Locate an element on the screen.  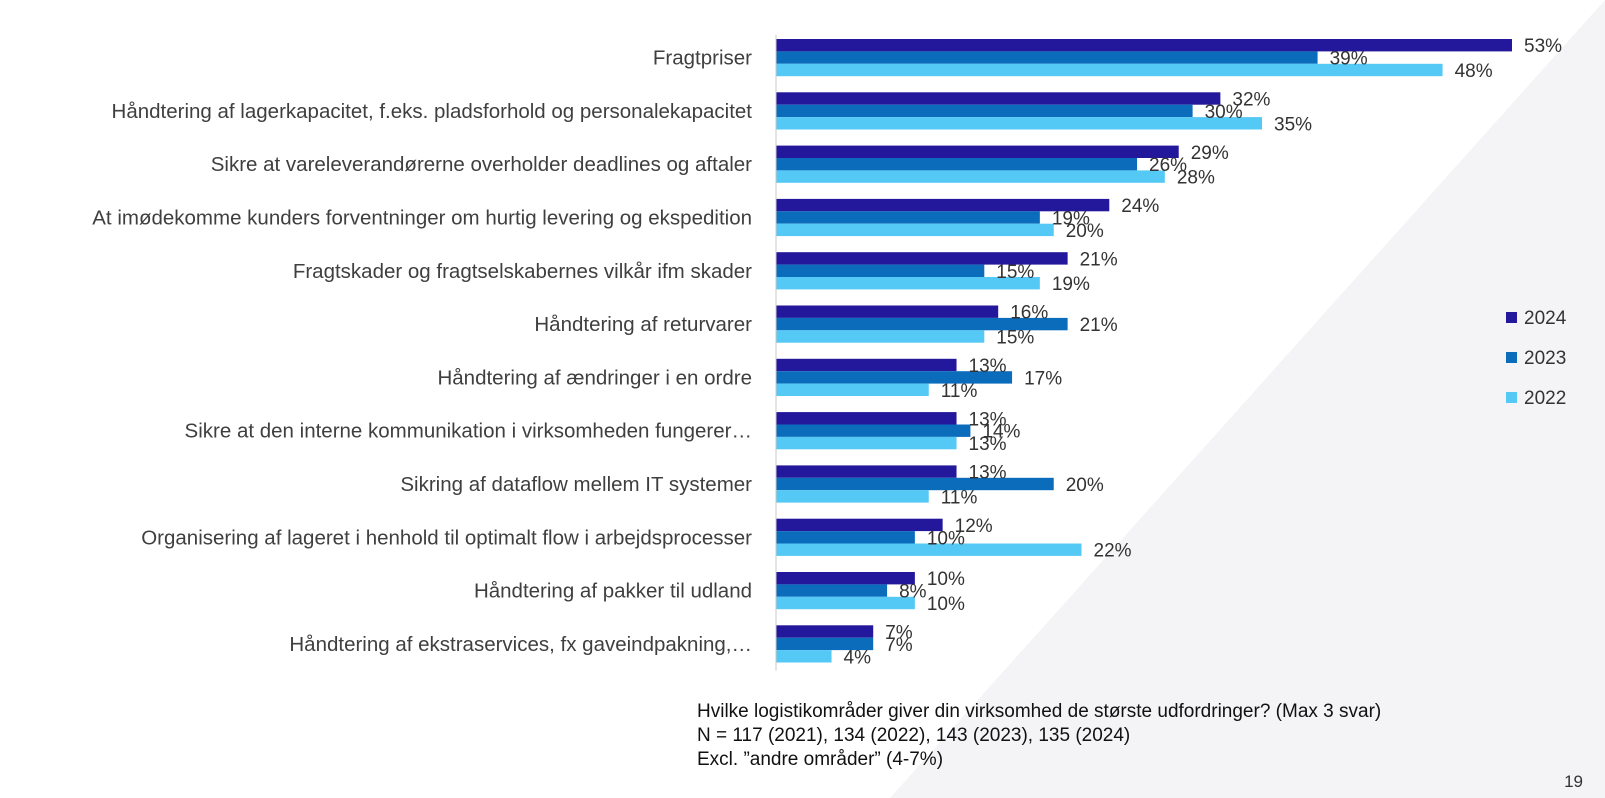
category-label: Håndtering af returvarer is located at coordinates (643, 324).